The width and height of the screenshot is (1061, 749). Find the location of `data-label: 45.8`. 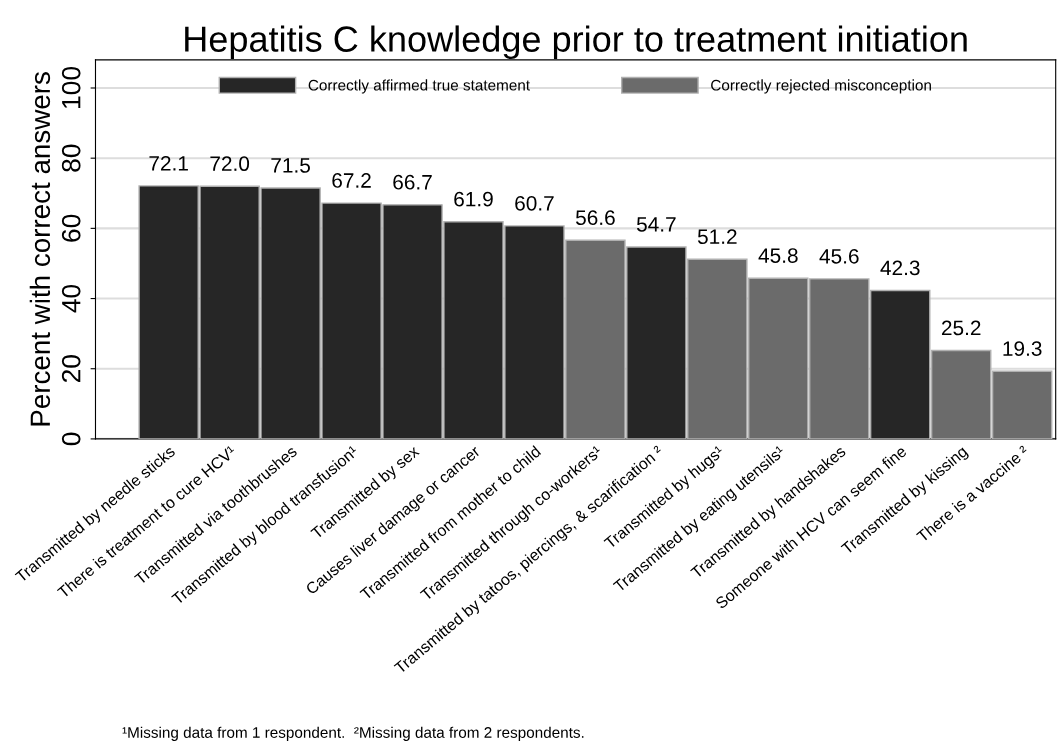

data-label: 45.8 is located at coordinates (778, 255).